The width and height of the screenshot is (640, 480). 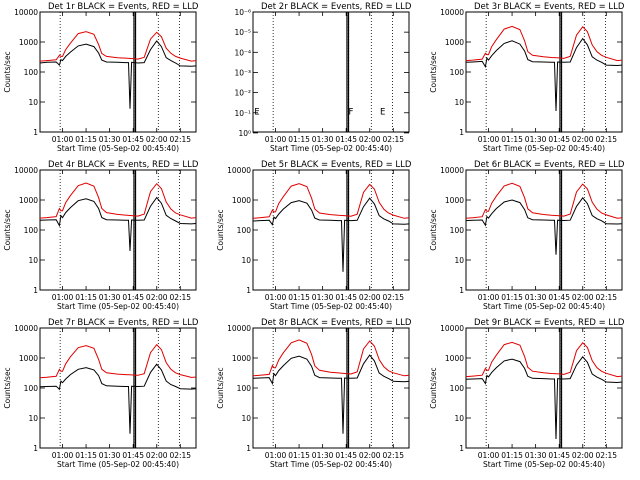 I want to click on panel-title: Det 6r BLACK = Events, RED = LLD, so click(x=549, y=165).